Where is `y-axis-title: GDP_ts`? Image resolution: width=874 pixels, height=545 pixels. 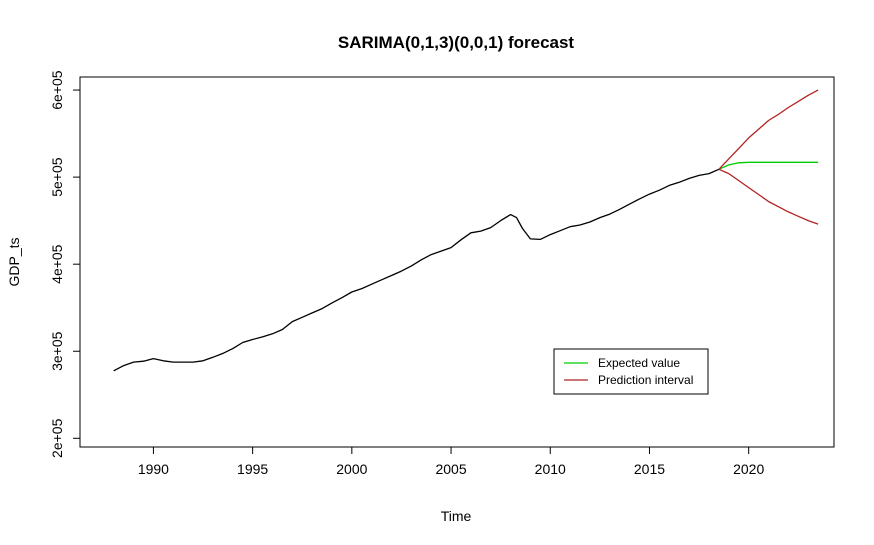 y-axis-title: GDP_ts is located at coordinates (14, 261).